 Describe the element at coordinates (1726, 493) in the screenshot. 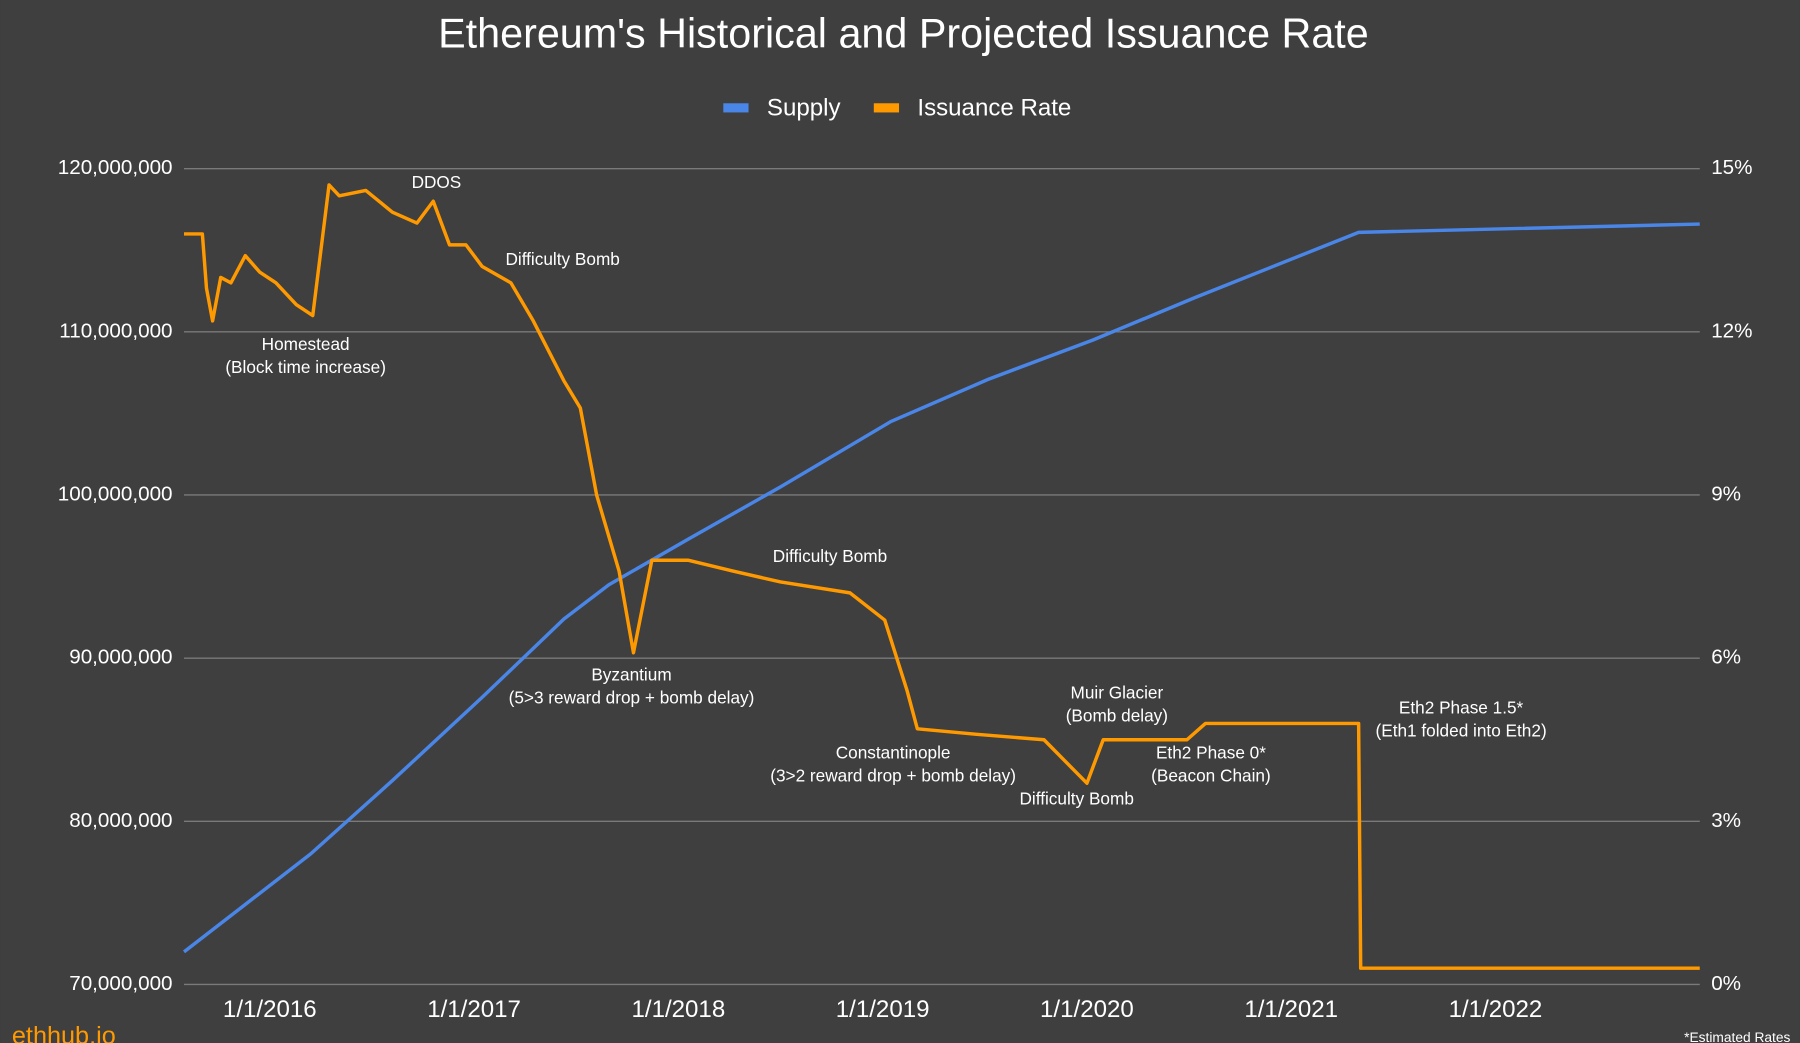

I see `y2-tick-label: 9%` at that location.